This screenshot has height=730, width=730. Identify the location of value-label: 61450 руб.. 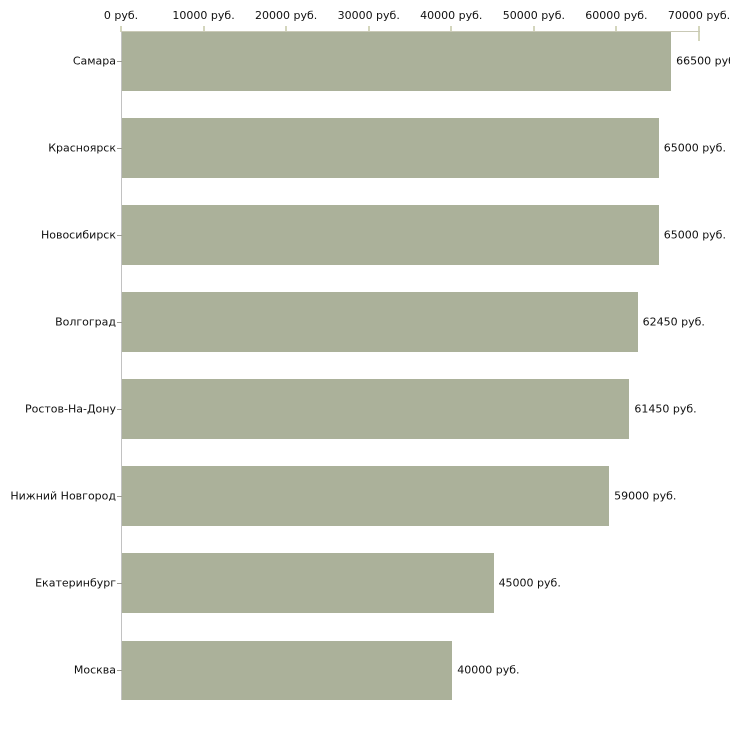
(665, 409).